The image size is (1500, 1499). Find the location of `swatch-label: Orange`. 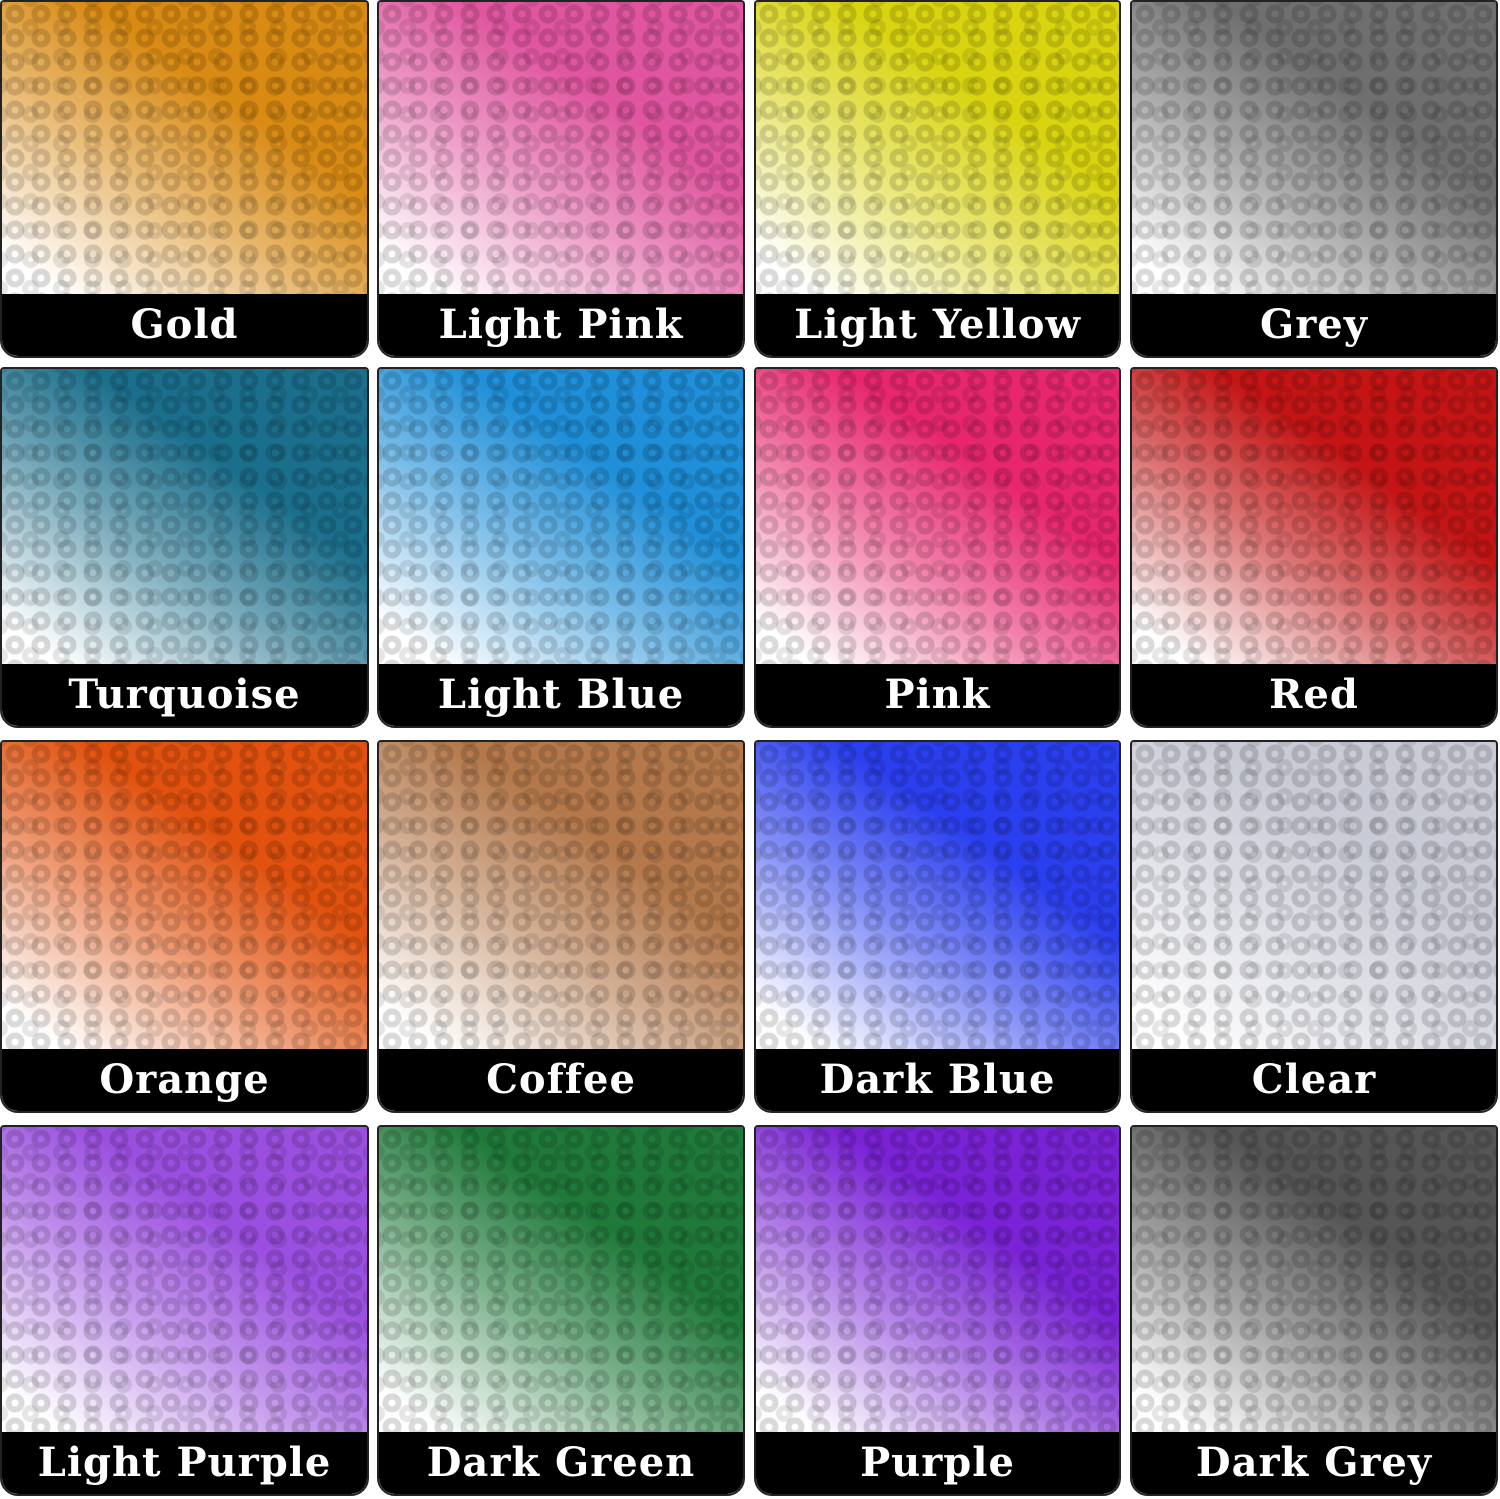

swatch-label: Orange is located at coordinates (184, 1080).